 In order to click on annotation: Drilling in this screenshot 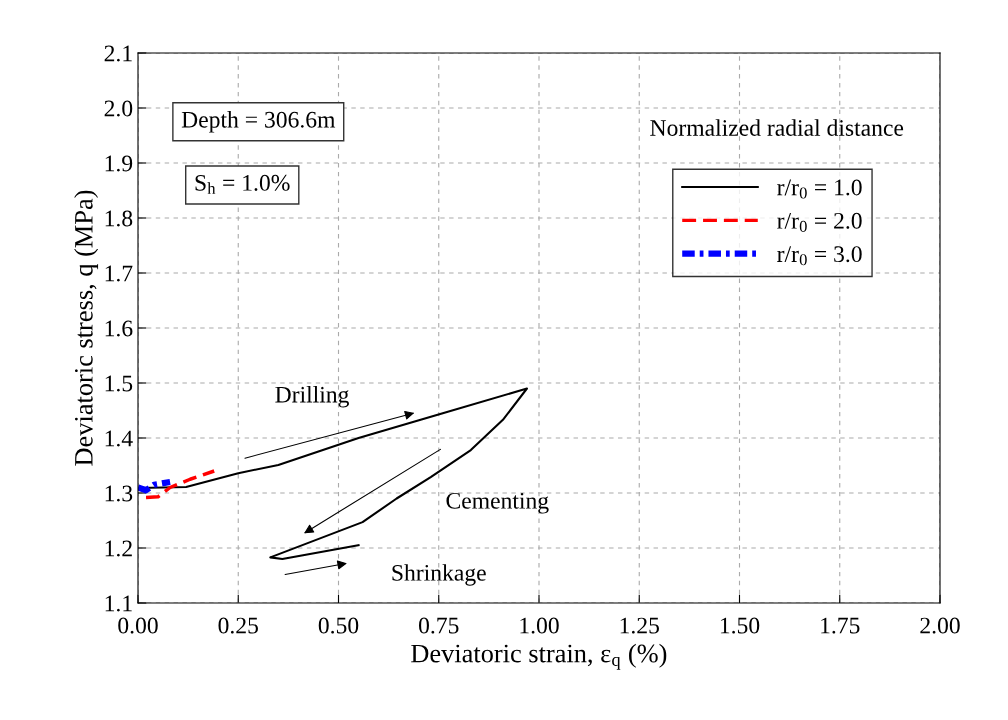, I will do `click(312, 397)`.